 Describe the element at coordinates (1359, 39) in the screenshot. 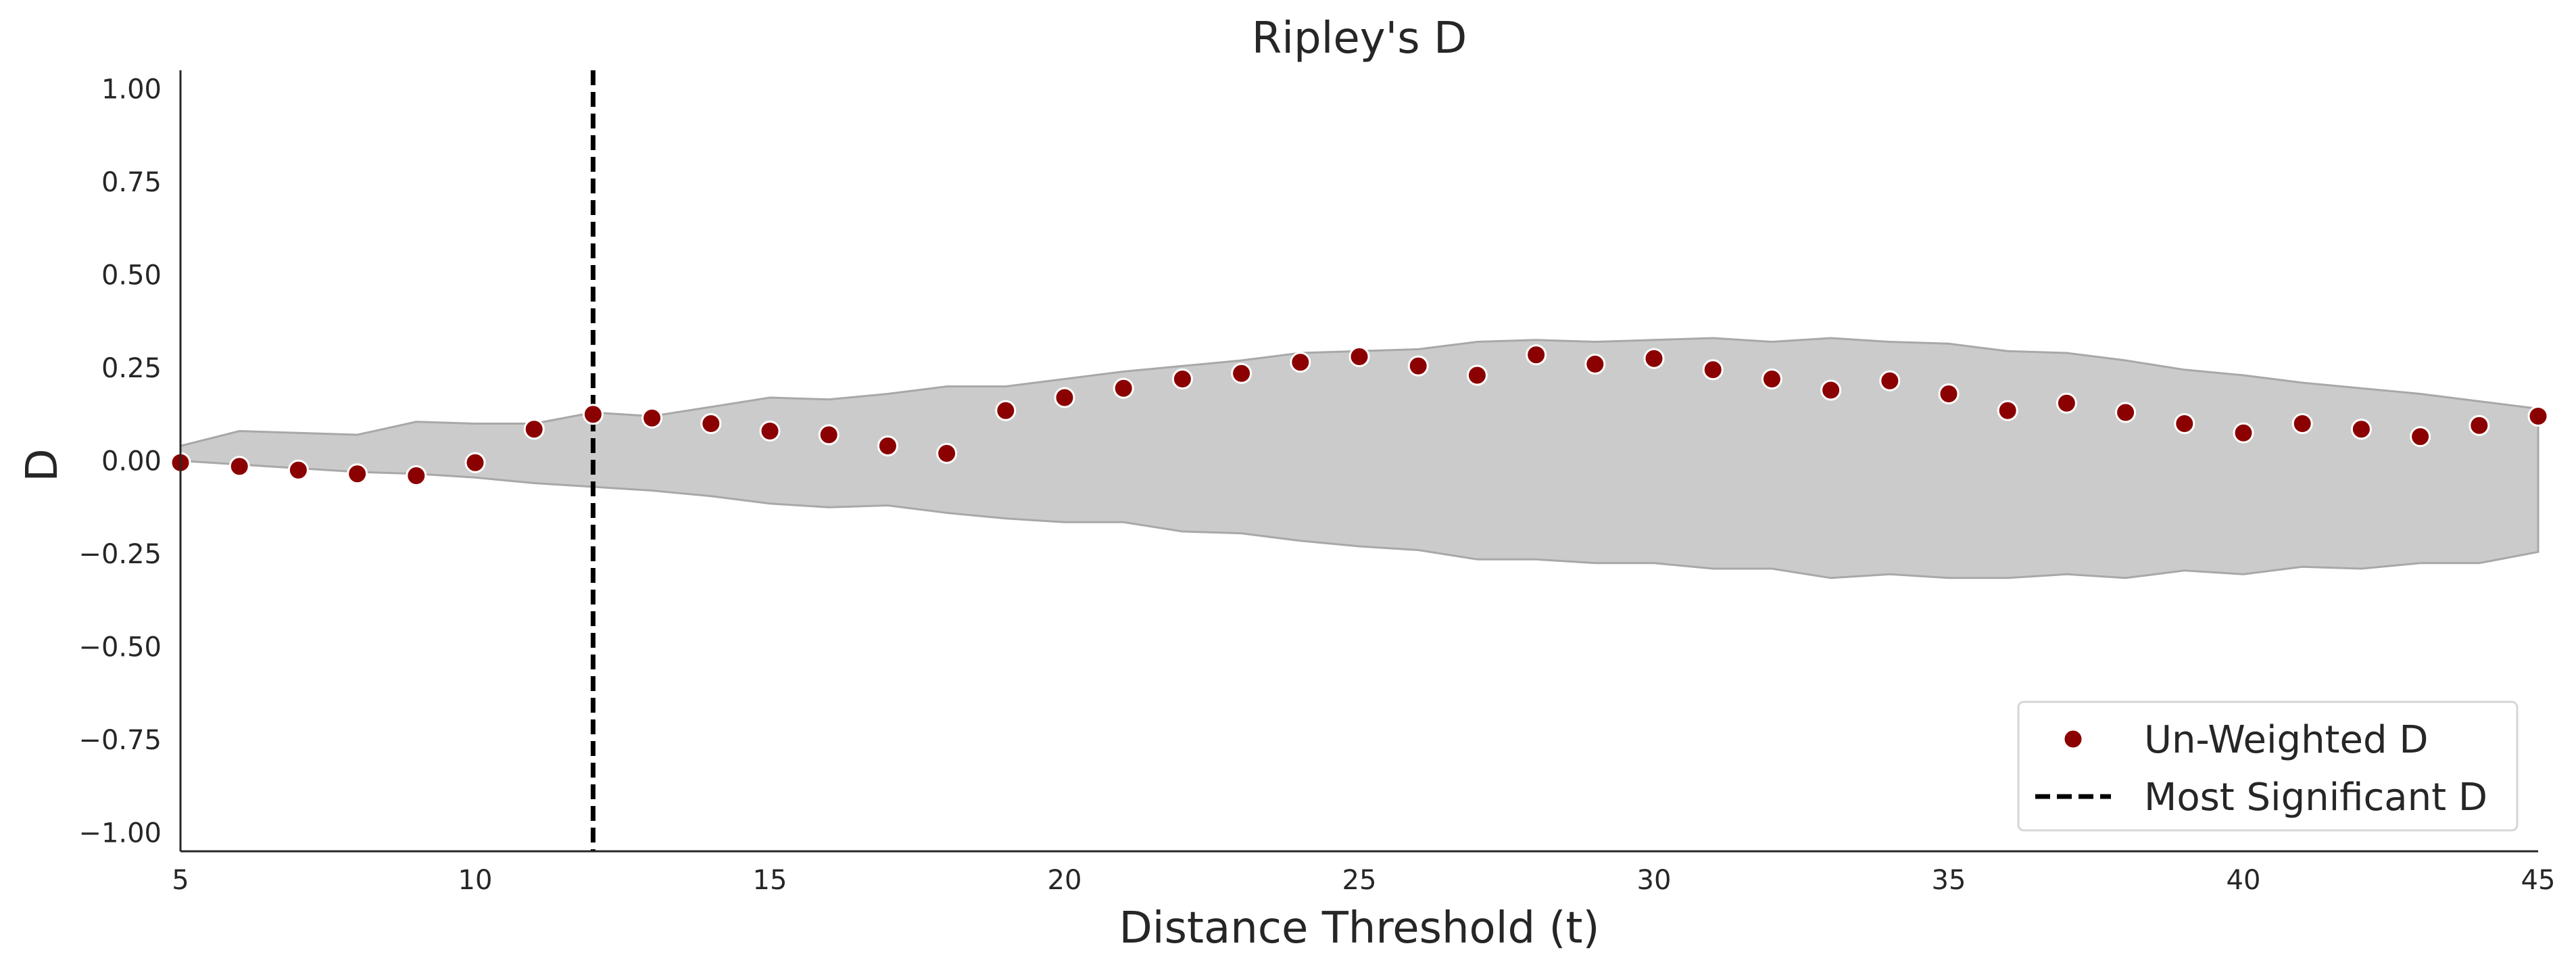

I see `chart-title: Ripley's D` at that location.